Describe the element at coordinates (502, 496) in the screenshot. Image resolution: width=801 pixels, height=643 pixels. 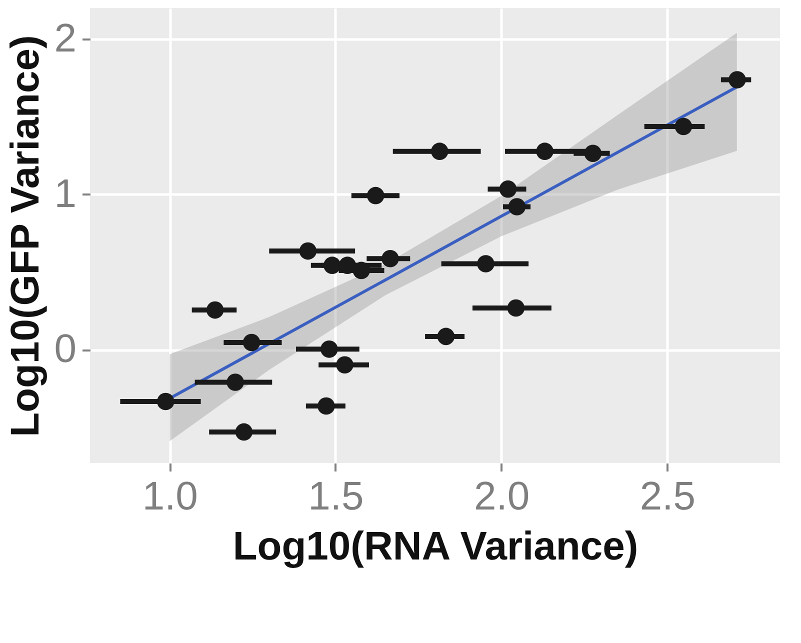
I see `x-tick-label: 2.0` at that location.